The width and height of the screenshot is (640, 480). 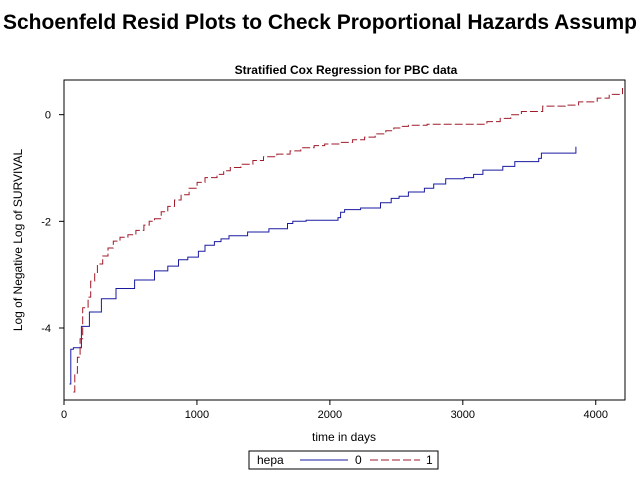 What do you see at coordinates (344, 437) in the screenshot?
I see `x-axis-label: time in days` at bounding box center [344, 437].